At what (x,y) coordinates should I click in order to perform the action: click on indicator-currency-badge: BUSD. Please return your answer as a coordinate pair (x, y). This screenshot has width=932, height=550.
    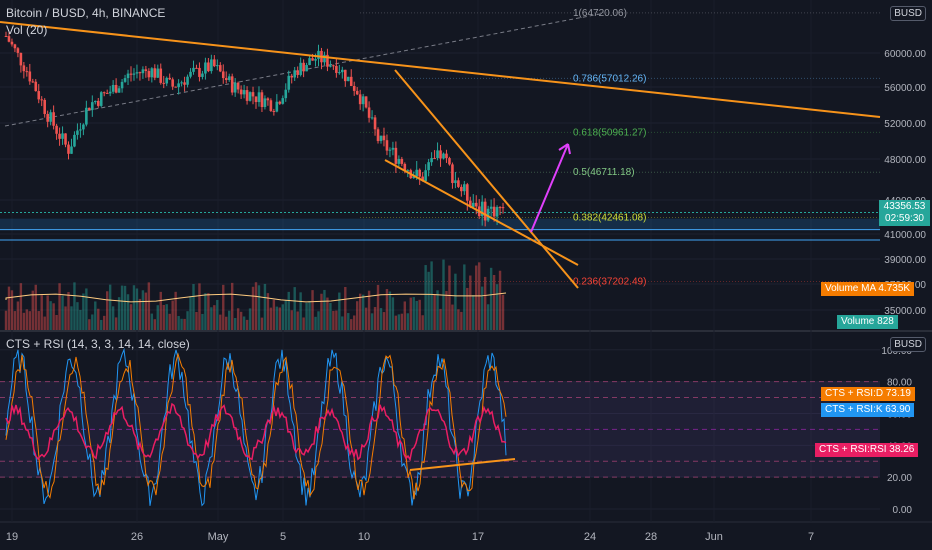
    Looking at the image, I should click on (908, 344).